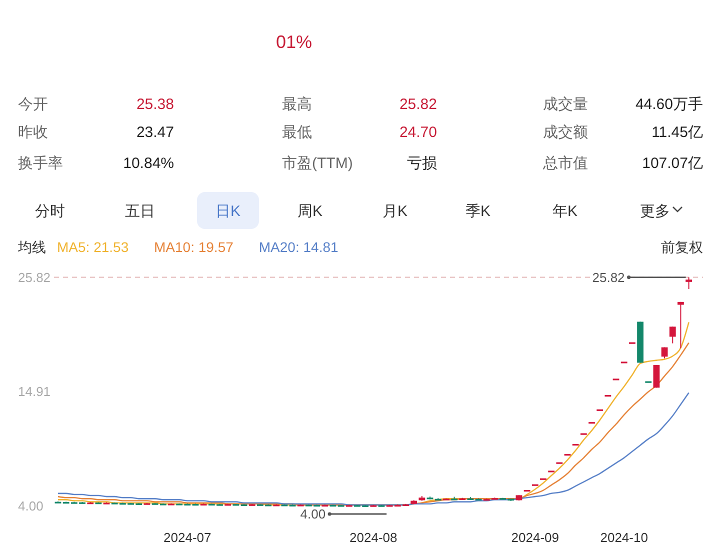 The width and height of the screenshot is (719, 559). Describe the element at coordinates (140, 211) in the screenshot. I see `text: 五日` at that location.